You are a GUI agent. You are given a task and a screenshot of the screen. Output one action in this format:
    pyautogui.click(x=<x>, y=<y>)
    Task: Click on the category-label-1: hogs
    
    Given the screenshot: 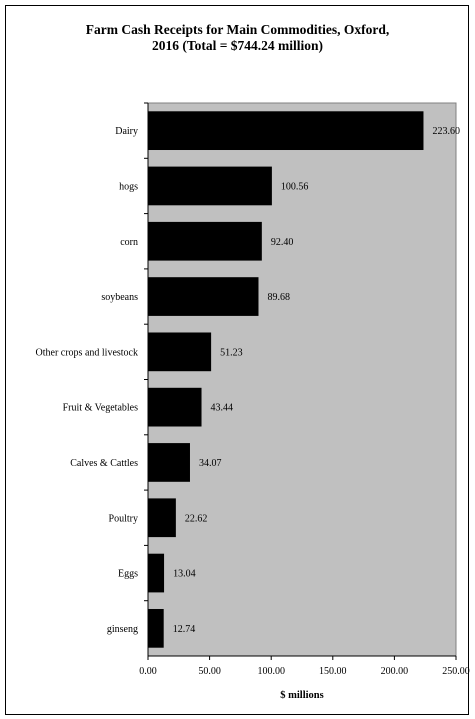 What is the action you would take?
    pyautogui.click(x=128, y=186)
    